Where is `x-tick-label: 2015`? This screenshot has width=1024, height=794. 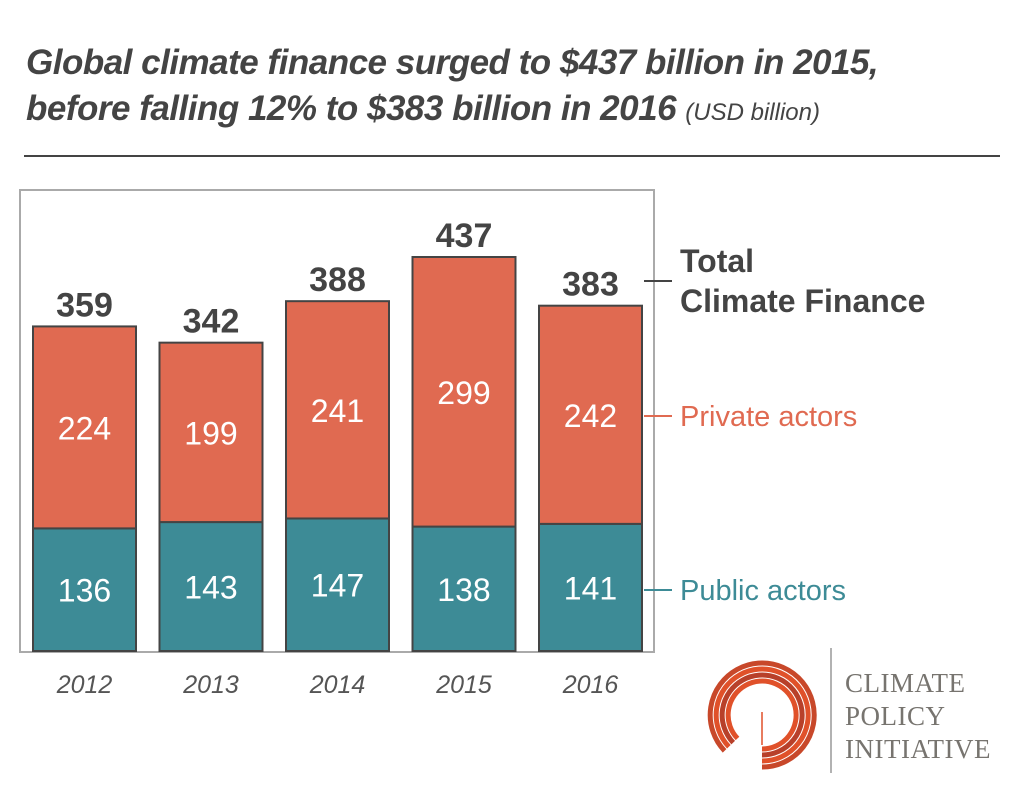 x-tick-label: 2015 is located at coordinates (463, 685).